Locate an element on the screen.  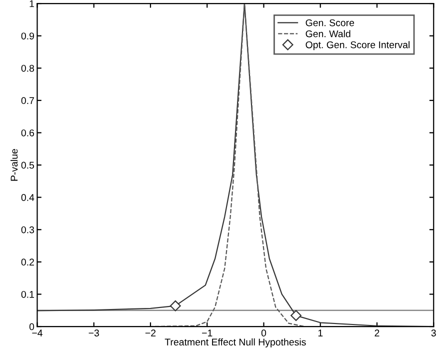
y-tick-label: 0 is located at coordinates (31, 326).